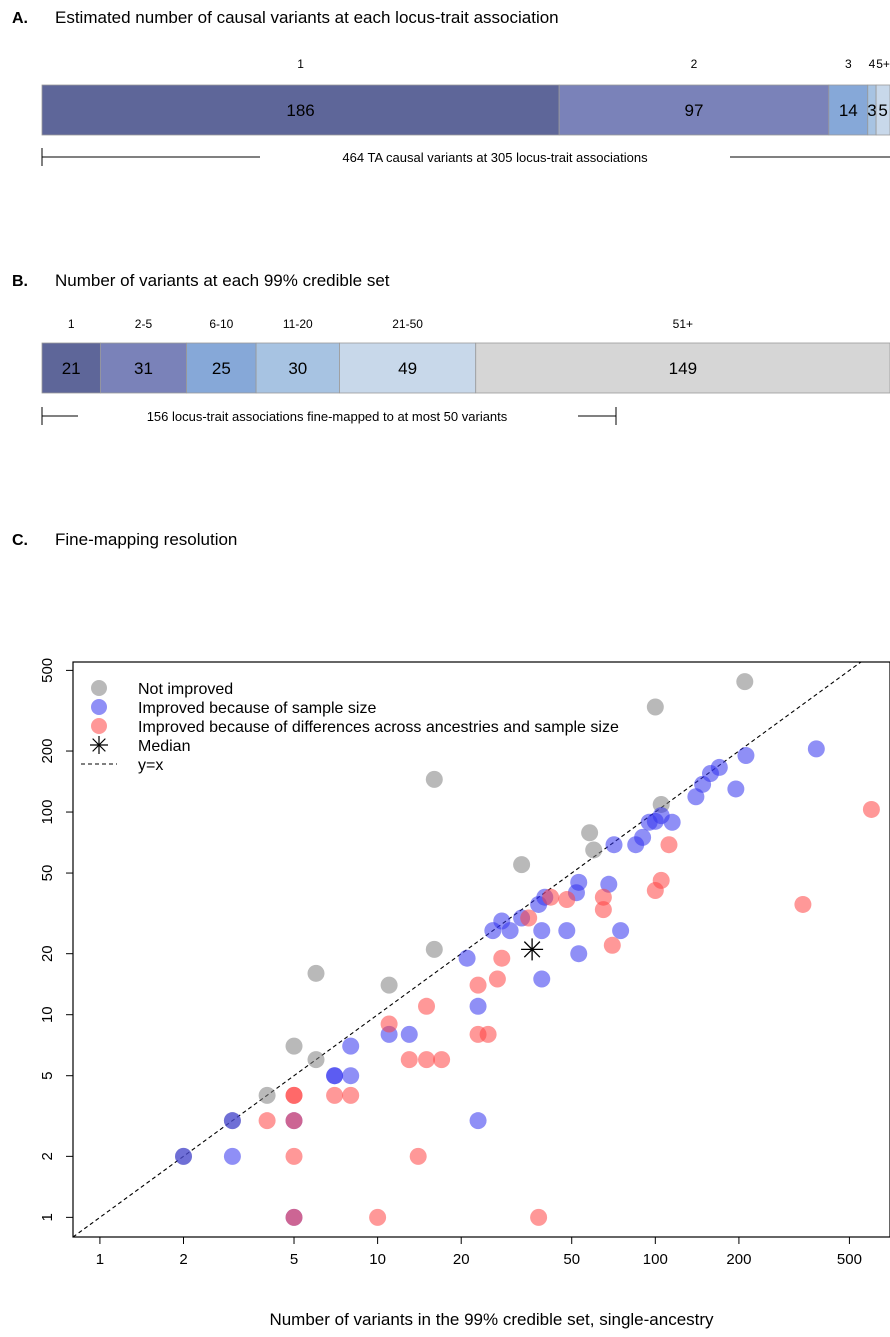  What do you see at coordinates (47, 873) in the screenshot?
I see `y-tick-label: 50` at bounding box center [47, 873].